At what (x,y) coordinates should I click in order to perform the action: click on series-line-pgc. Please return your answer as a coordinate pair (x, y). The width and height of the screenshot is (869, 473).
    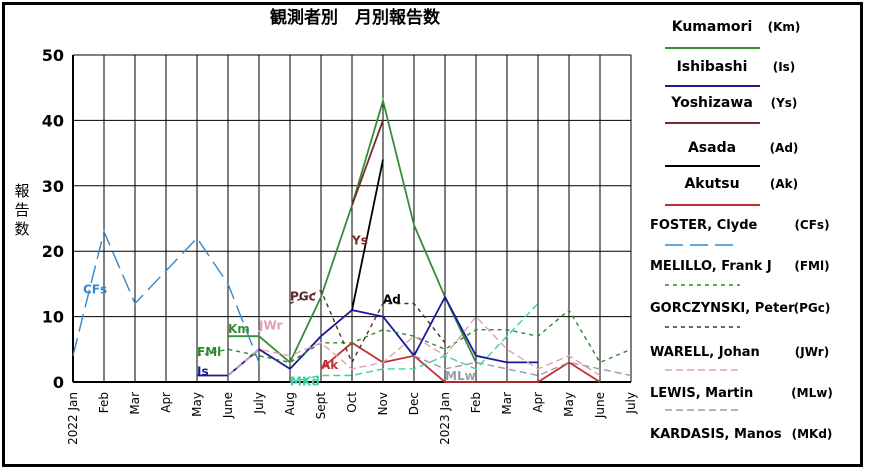
    Looking at the image, I should click on (367, 327).